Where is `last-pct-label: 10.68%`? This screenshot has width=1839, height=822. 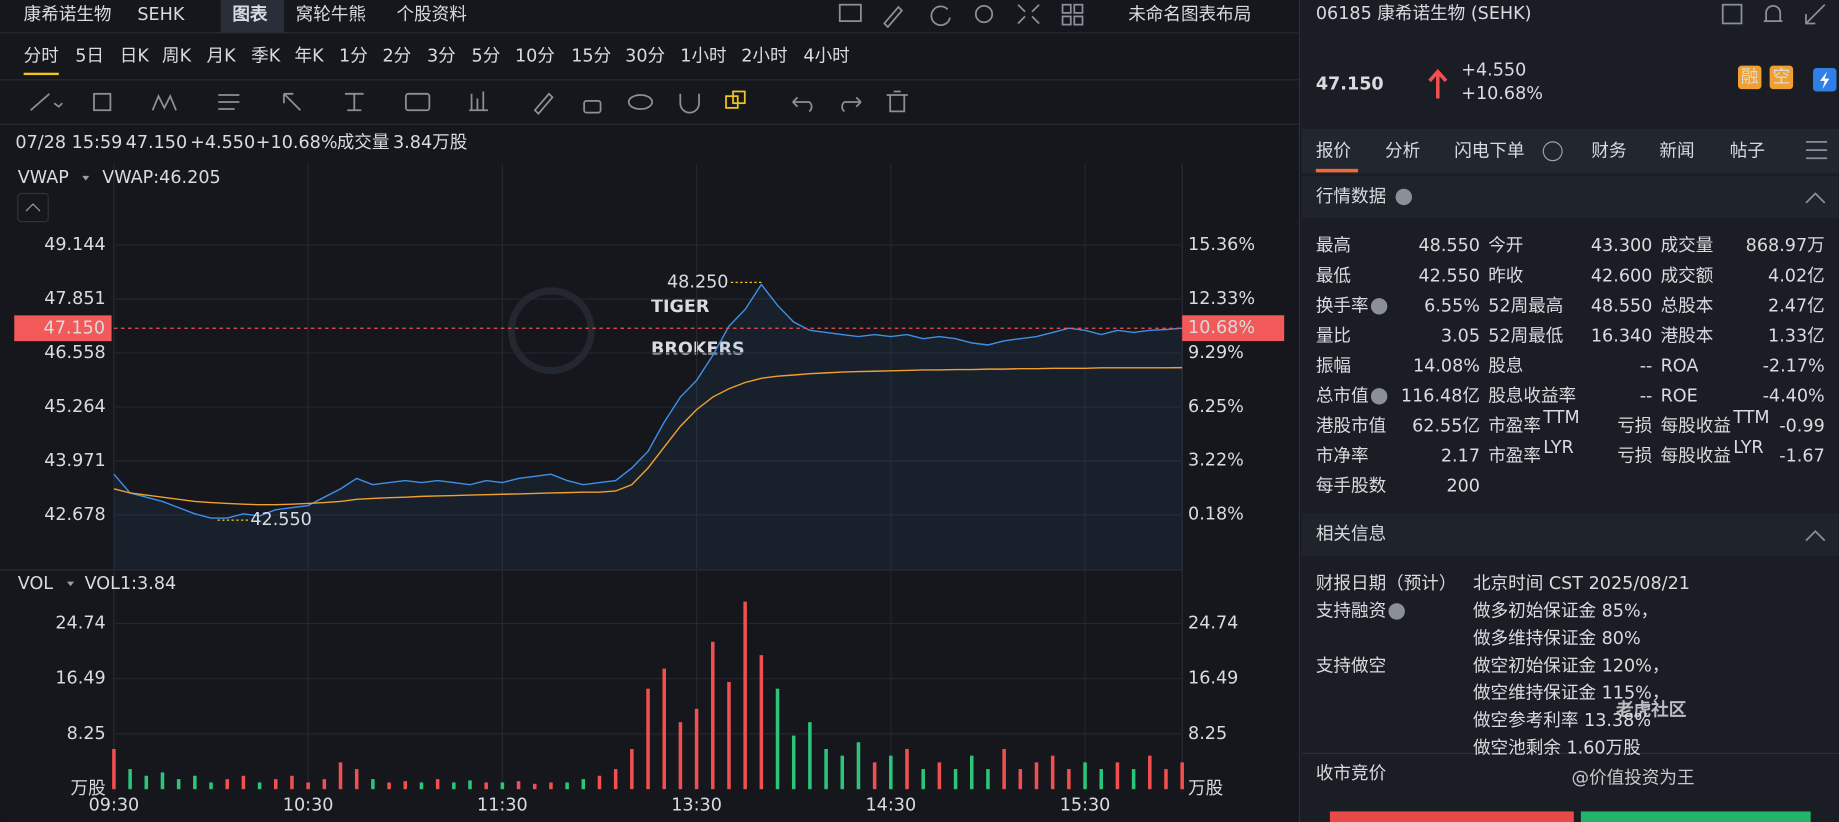
last-pct-label: 10.68% is located at coordinates (1221, 328).